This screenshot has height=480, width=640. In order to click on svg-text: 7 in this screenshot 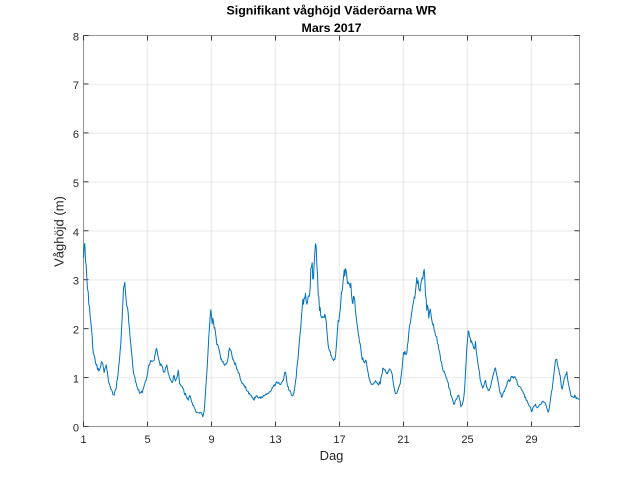, I will do `click(76, 86)`.